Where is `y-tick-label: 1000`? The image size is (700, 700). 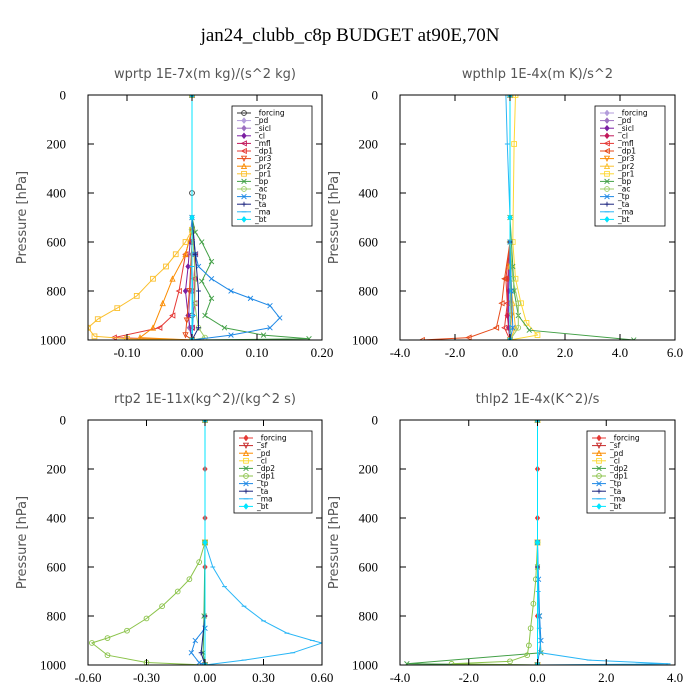
y-tick-label: 1000 is located at coordinates (365, 665).